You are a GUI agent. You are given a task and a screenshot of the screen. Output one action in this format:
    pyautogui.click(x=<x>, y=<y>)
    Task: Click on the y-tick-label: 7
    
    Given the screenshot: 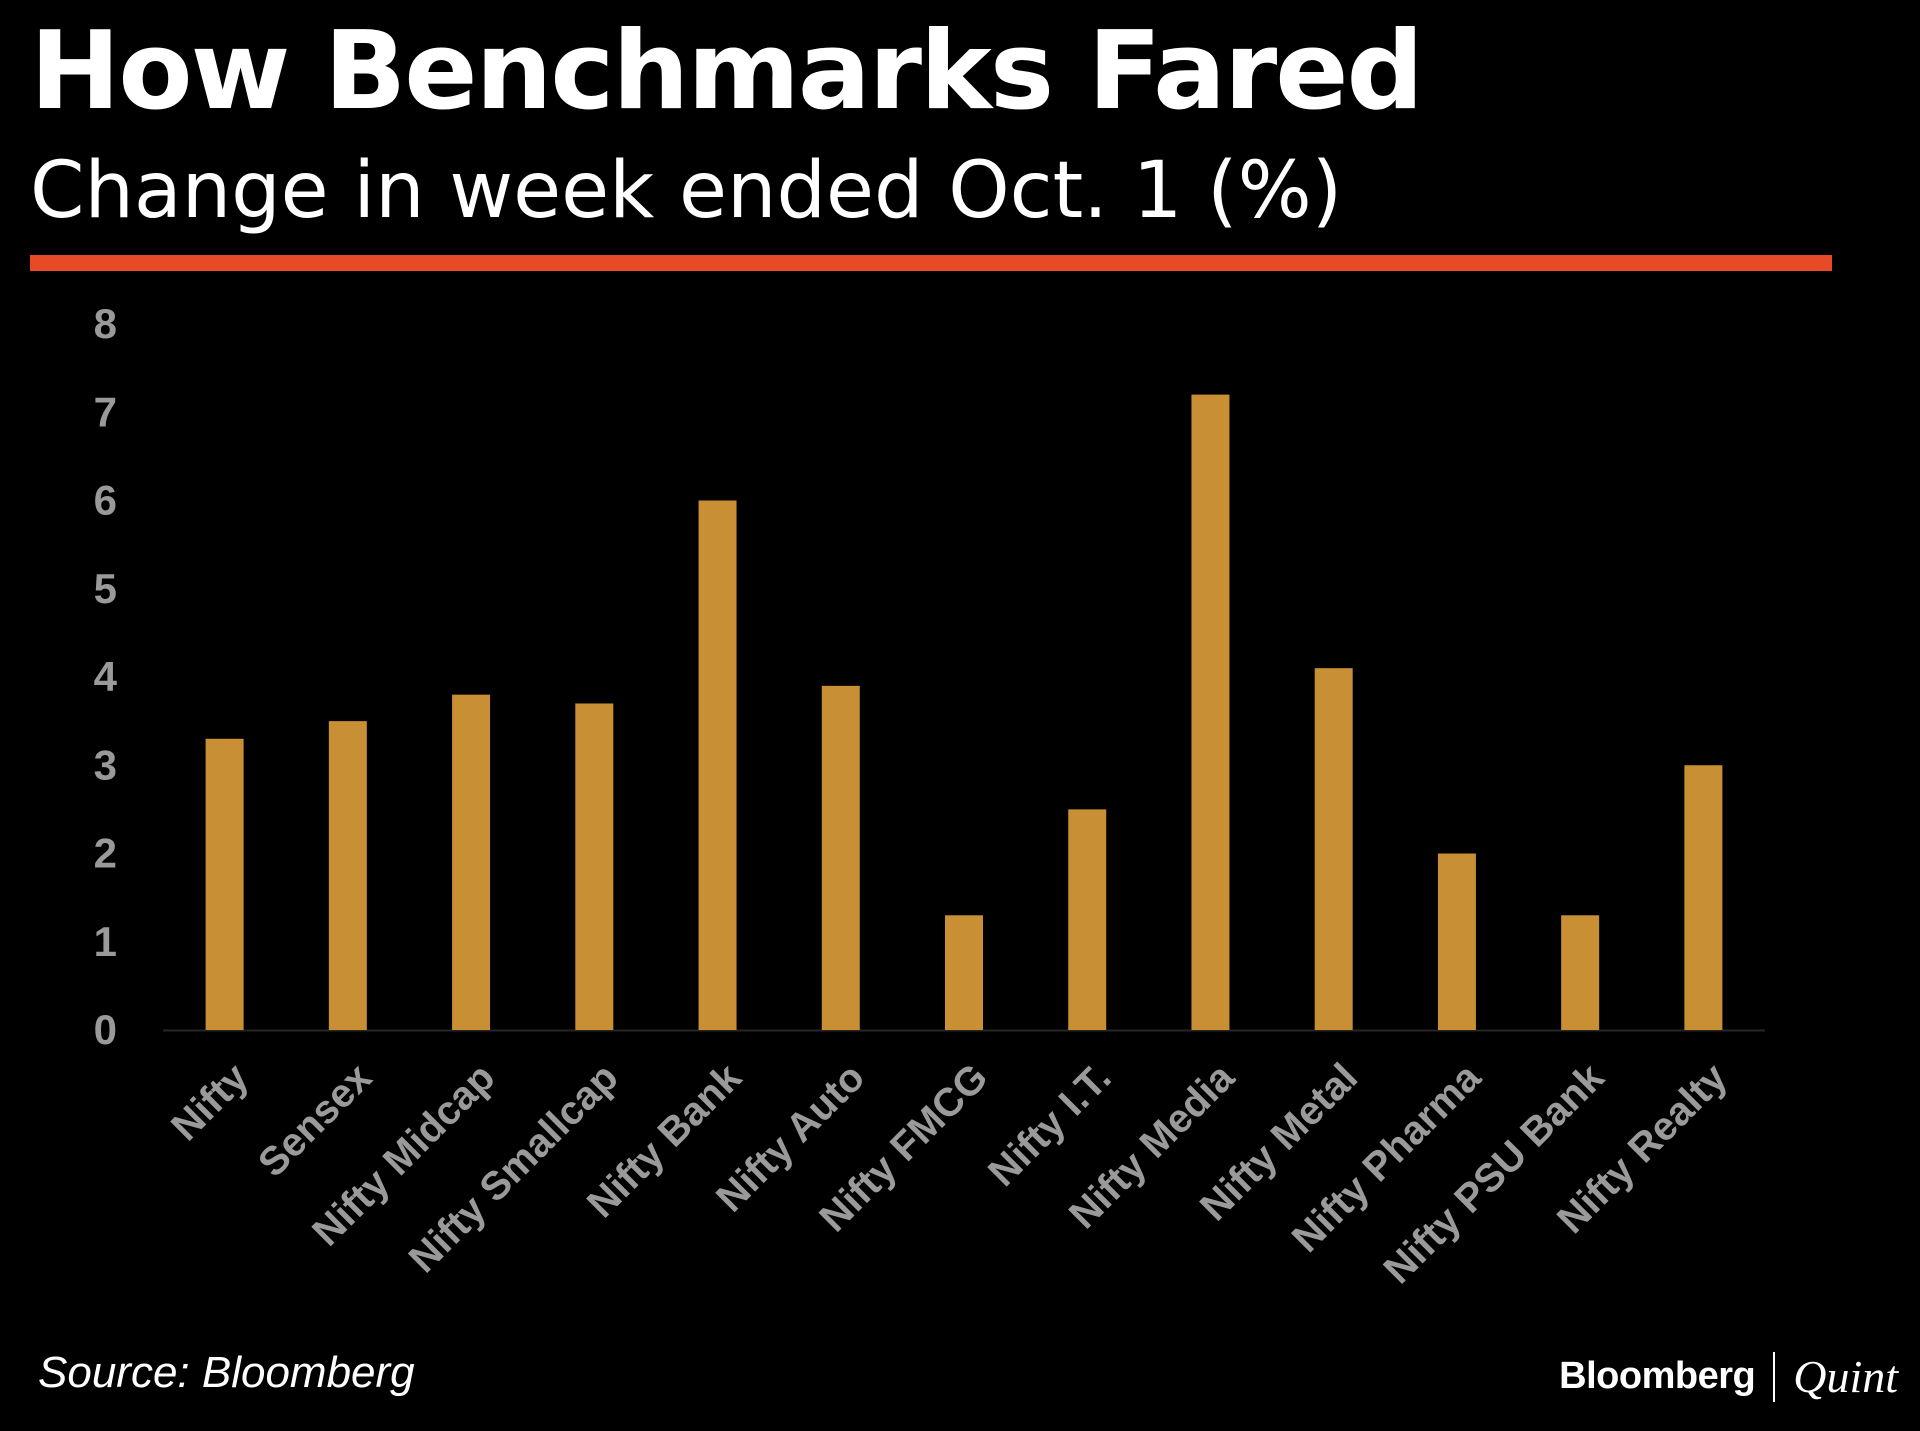 What is the action you would take?
    pyautogui.click(x=105, y=411)
    